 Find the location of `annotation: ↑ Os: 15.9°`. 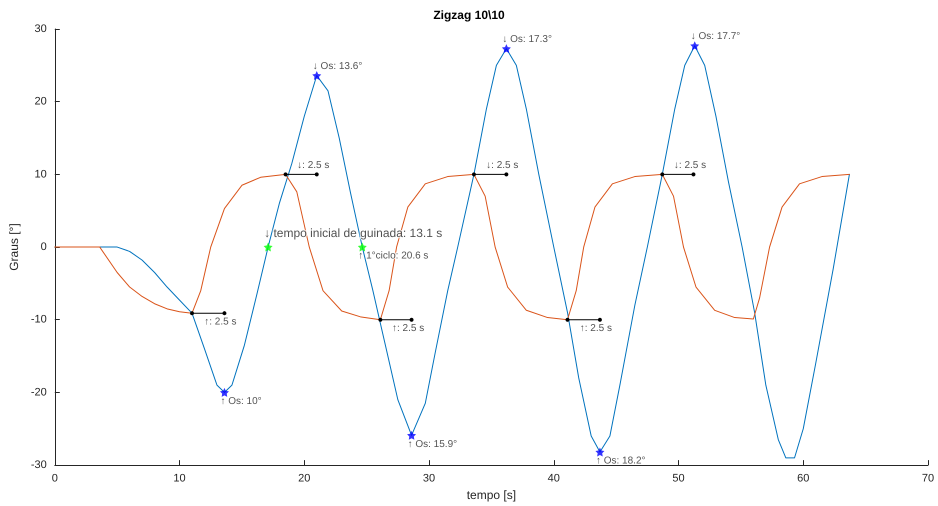

annotation: ↑ Os: 15.9° is located at coordinates (433, 444).